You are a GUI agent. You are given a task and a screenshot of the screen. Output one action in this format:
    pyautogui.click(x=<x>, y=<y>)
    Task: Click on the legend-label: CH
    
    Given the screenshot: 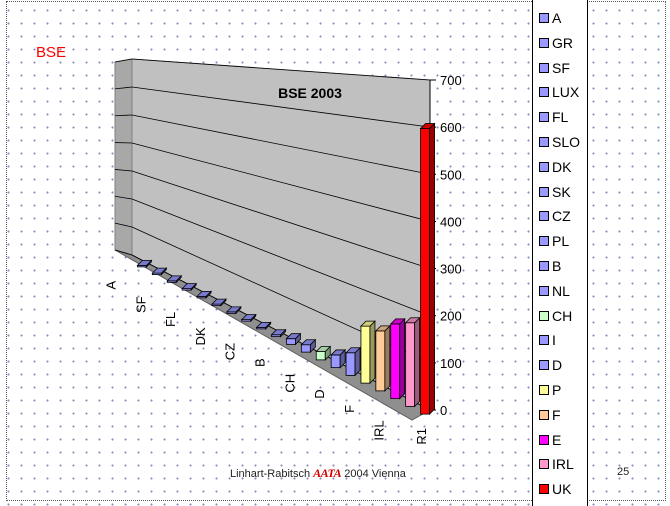 What is the action you would take?
    pyautogui.click(x=562, y=315)
    